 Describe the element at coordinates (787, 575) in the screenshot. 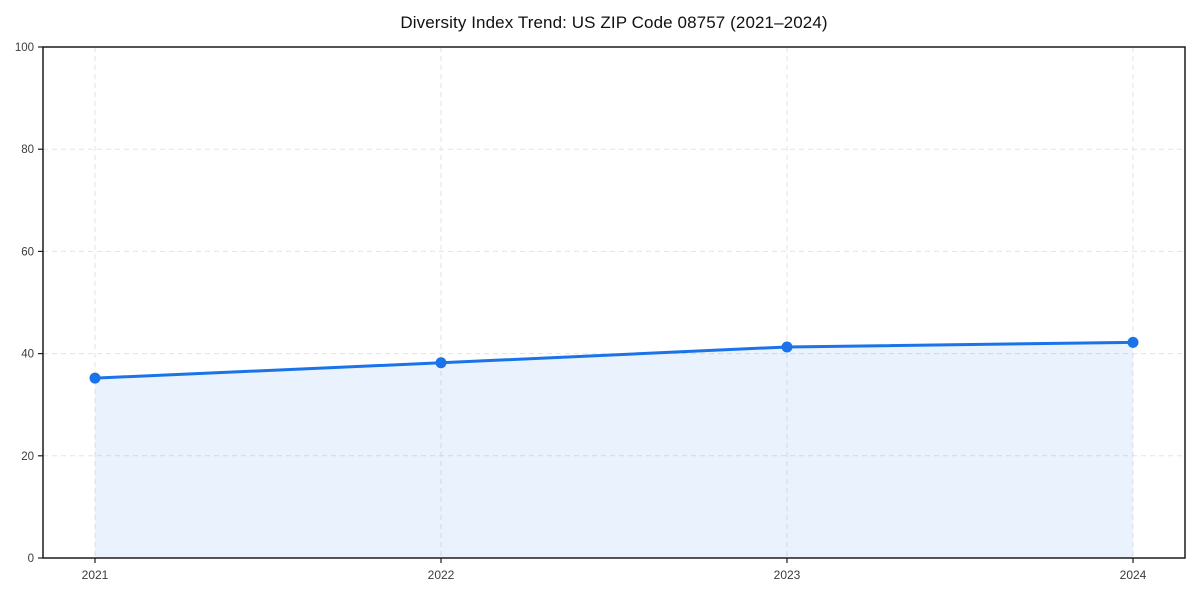

I see `x-tick-label: 2023` at that location.